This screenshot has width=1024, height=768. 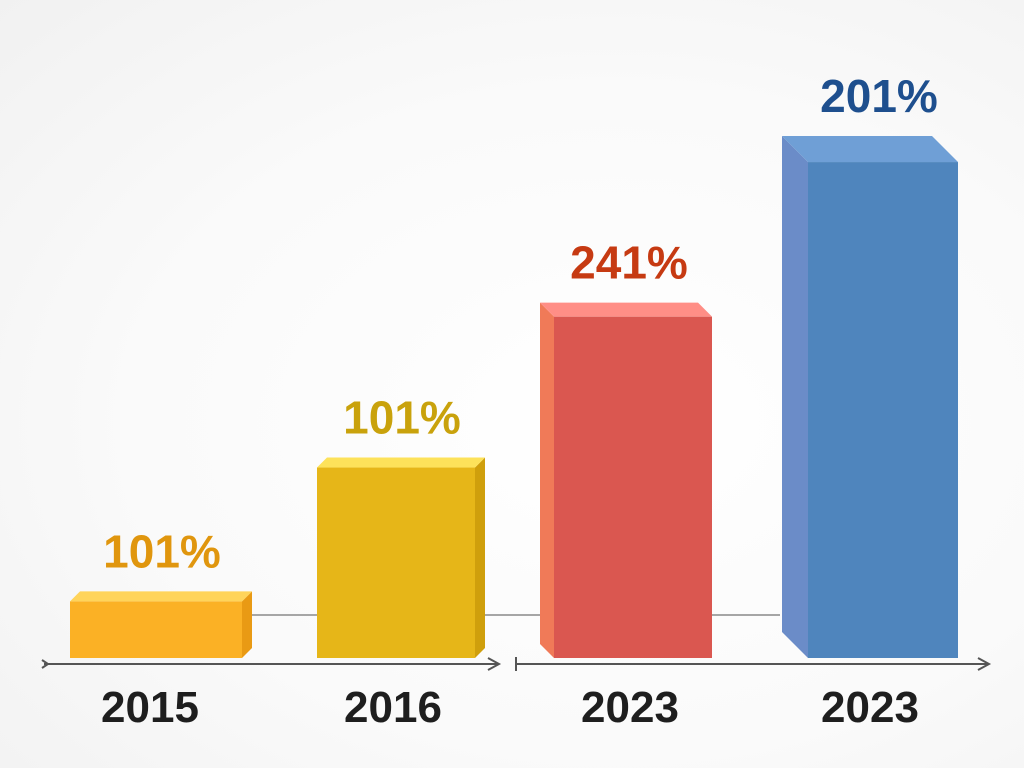 I want to click on x-axis-arrow-right, so click(x=984, y=664).